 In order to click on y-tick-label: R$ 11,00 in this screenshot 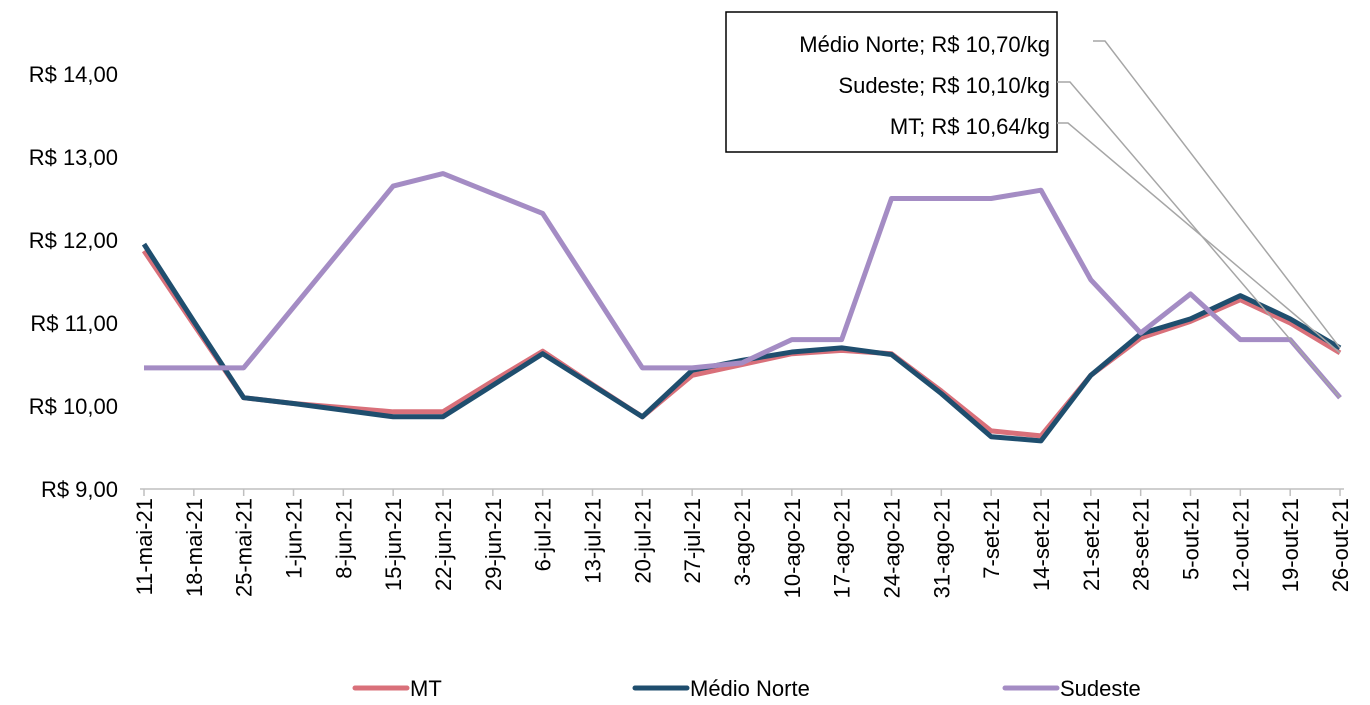, I will do `click(74, 323)`.